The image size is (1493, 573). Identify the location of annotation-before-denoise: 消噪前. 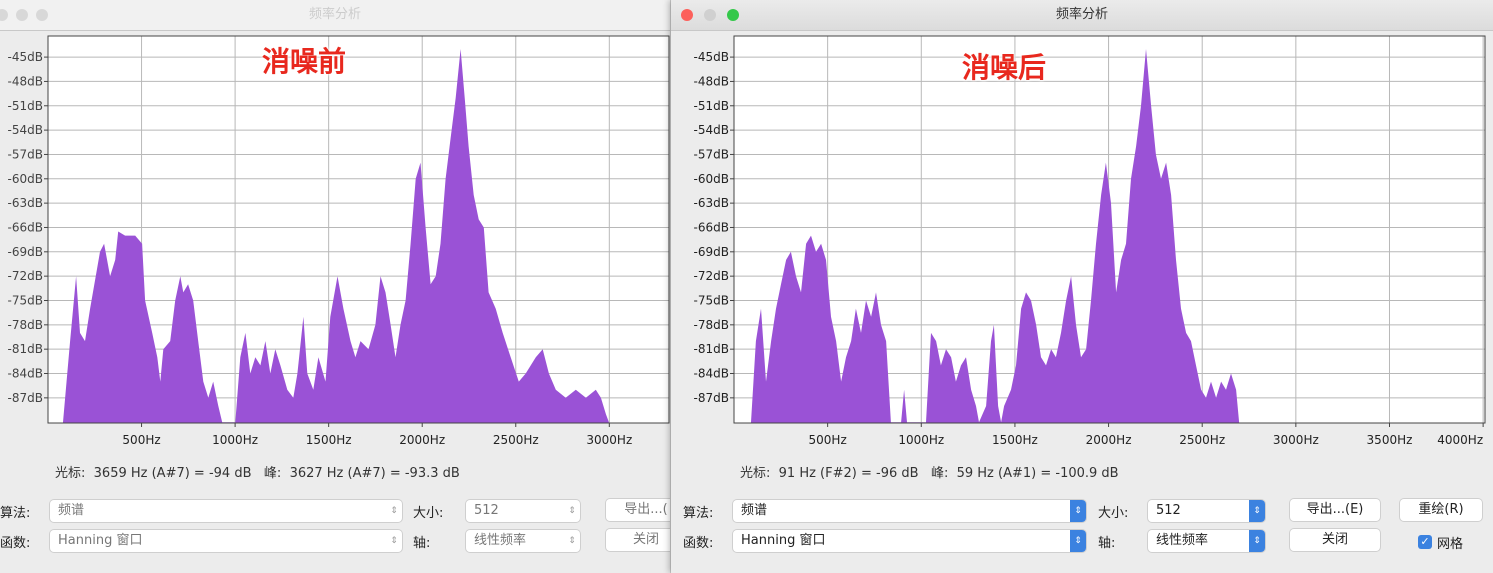
(304, 61).